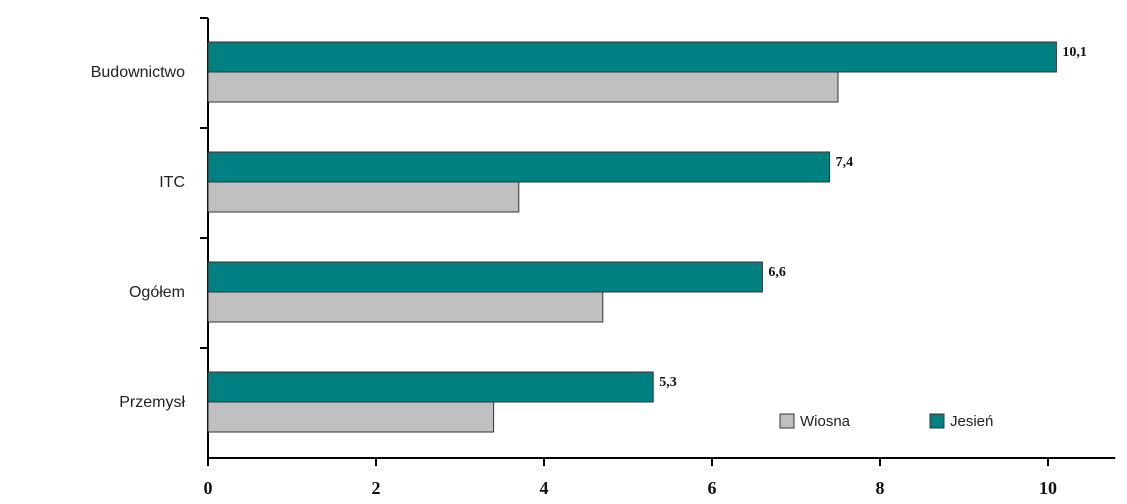 Image resolution: width=1127 pixels, height=504 pixels. I want to click on x-tick-label: 2, so click(376, 488).